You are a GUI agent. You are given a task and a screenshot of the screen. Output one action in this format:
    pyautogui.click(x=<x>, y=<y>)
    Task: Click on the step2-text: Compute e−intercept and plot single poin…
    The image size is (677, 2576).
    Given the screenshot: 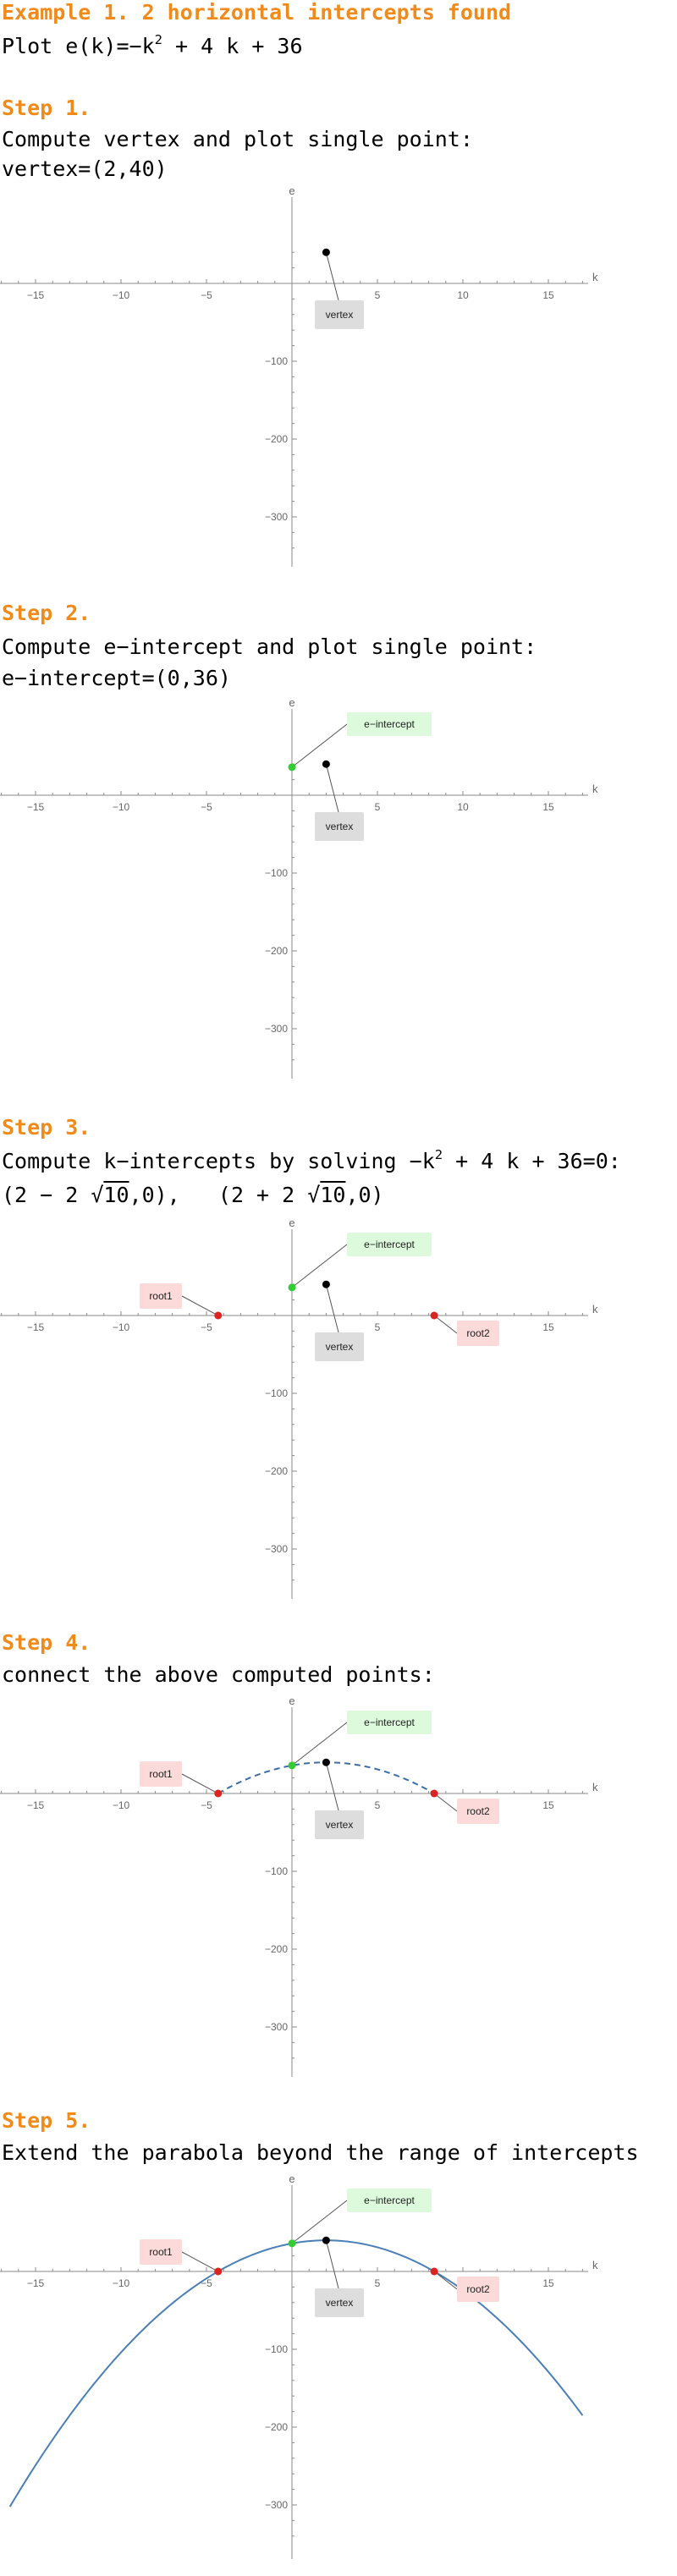 What is the action you would take?
    pyautogui.click(x=269, y=647)
    